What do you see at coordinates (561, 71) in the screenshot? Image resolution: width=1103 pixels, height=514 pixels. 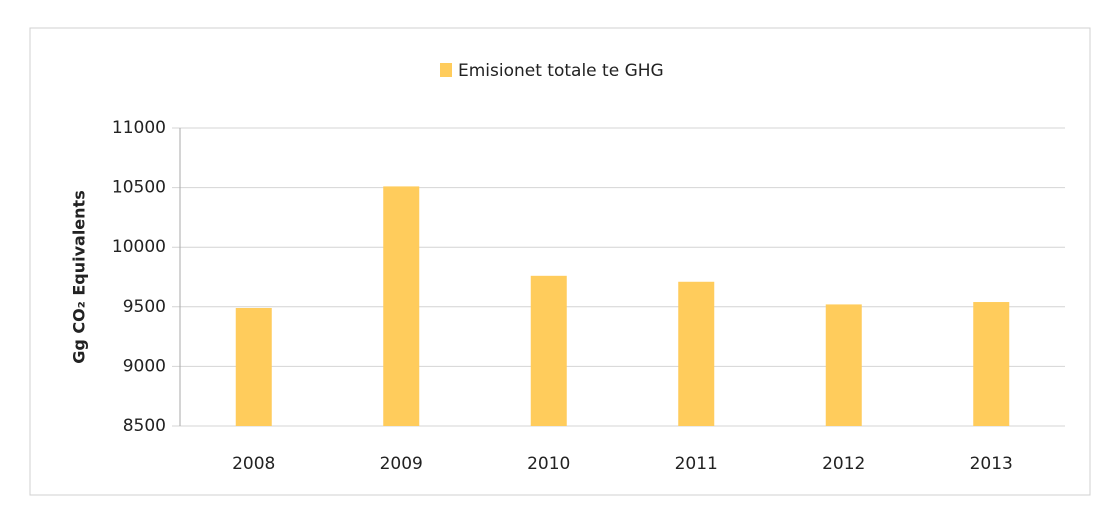 I see `legend-label: Emisionet totale te GHG` at bounding box center [561, 71].